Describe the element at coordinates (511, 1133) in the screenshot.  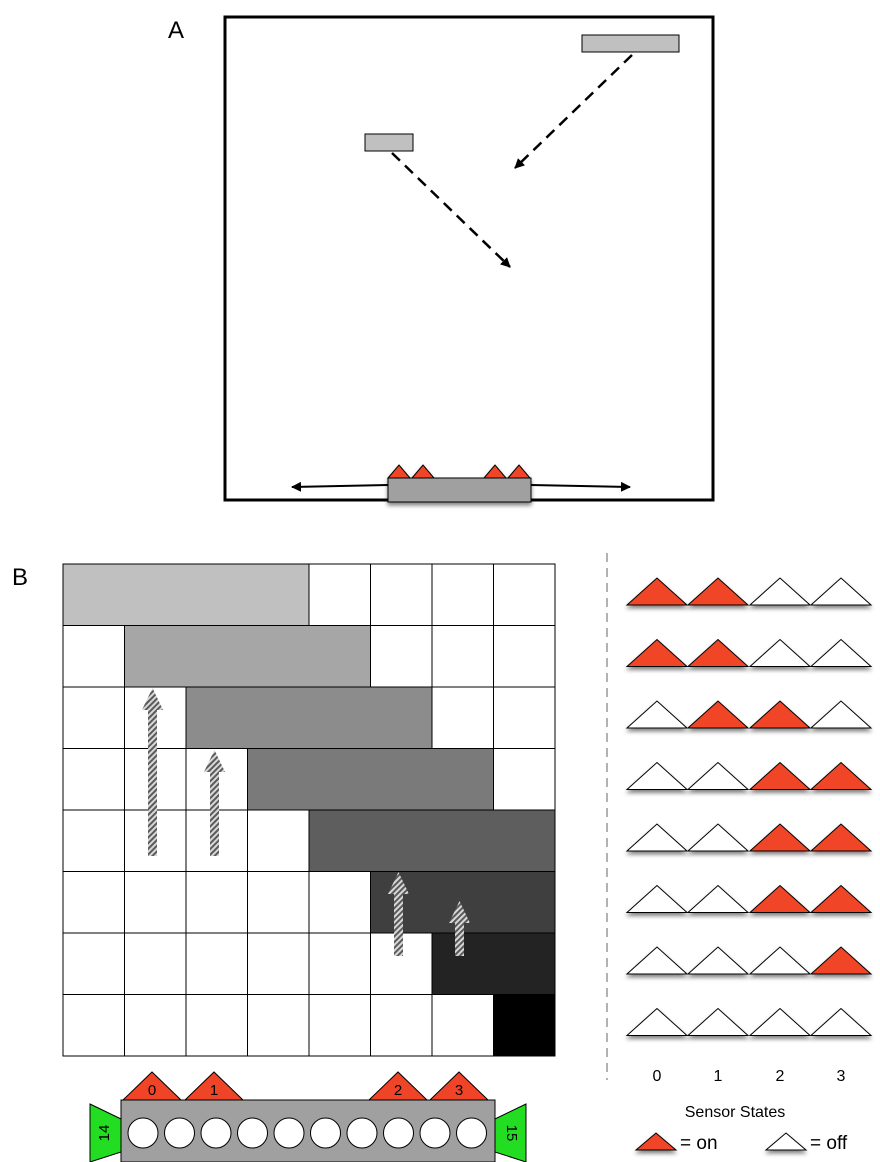
I see `side-sensor-right-label: 15` at that location.